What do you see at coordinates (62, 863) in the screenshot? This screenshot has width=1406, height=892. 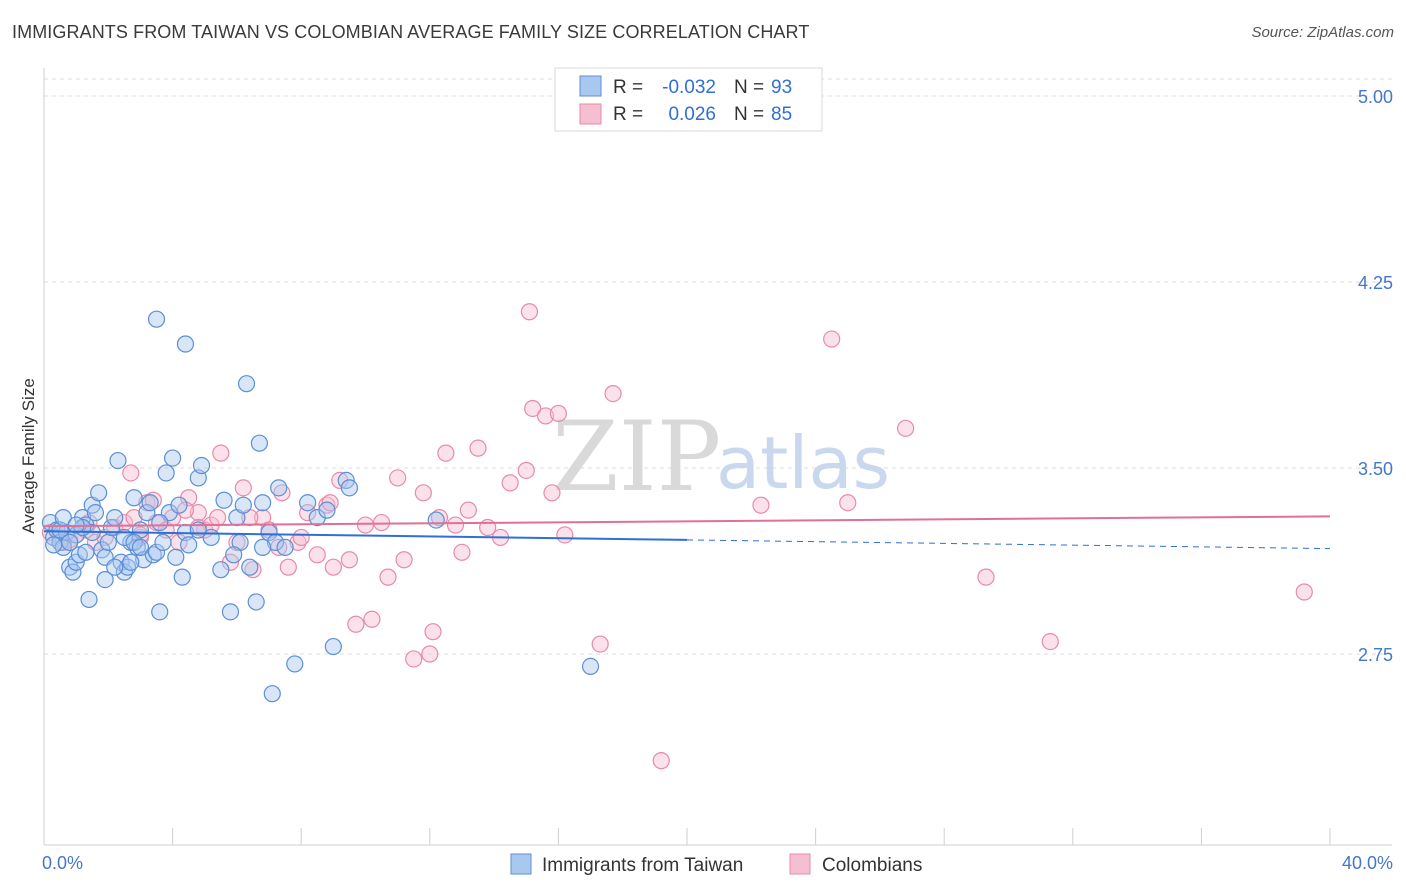 I see `x-tick-label-min: 0.0%` at bounding box center [62, 863].